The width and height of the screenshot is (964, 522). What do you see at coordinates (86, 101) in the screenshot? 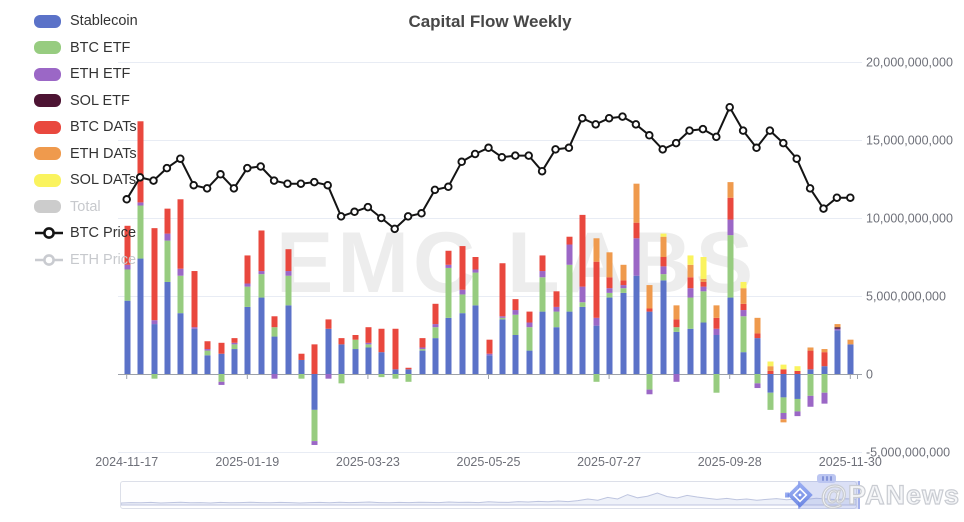
I see `legend-item-sol-etf: SOL ETF` at bounding box center [86, 101].